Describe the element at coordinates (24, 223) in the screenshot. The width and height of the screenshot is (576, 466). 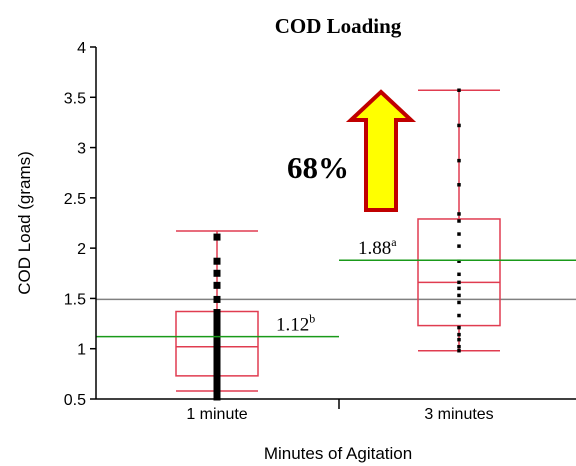
I see `y-axis-label: COD Load (grams)` at that location.